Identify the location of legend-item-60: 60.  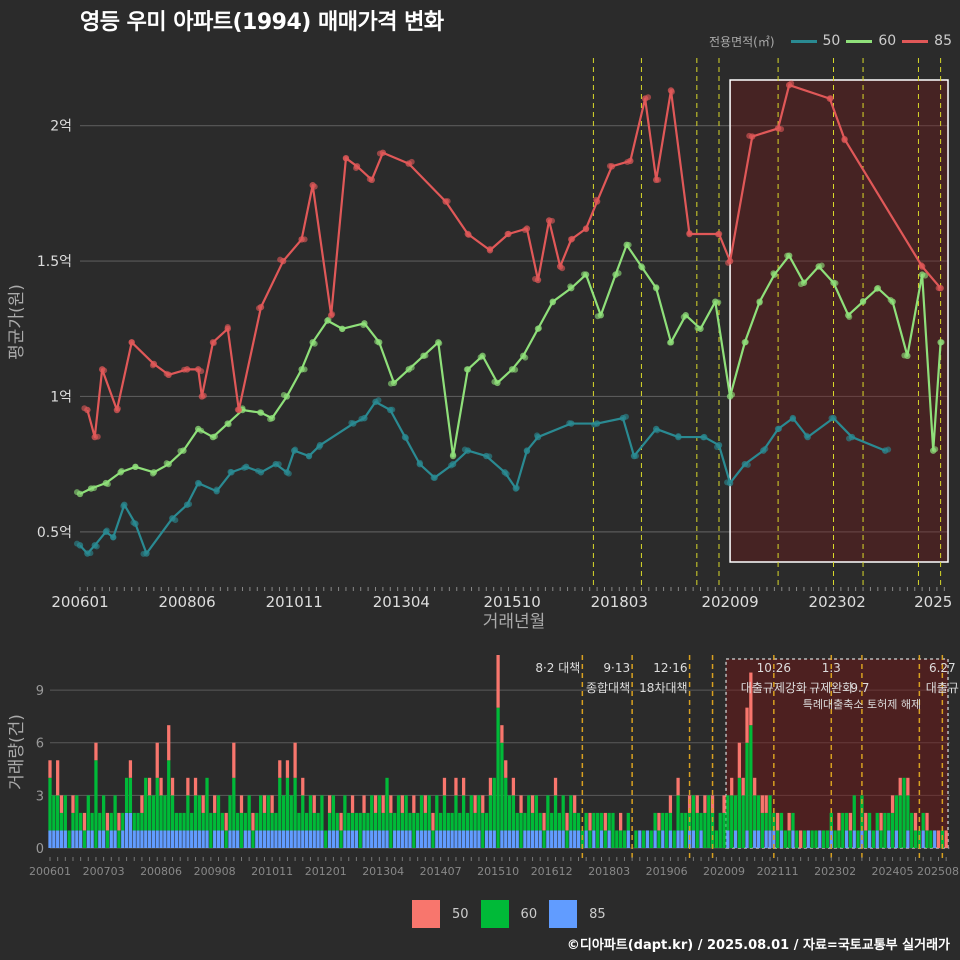
(871, 41).